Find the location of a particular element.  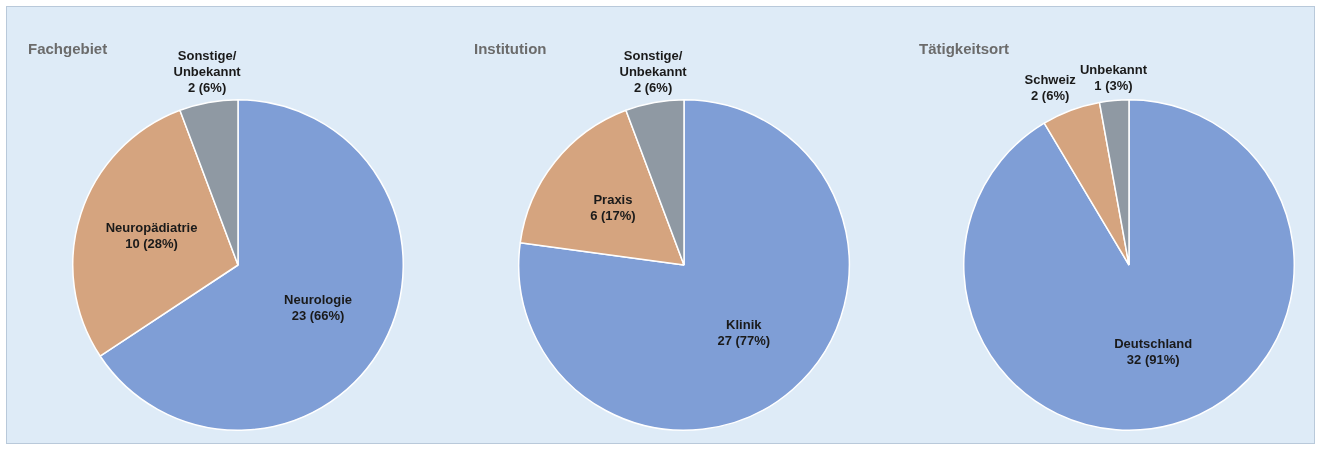

slice-label: Klinik is located at coordinates (744, 325).